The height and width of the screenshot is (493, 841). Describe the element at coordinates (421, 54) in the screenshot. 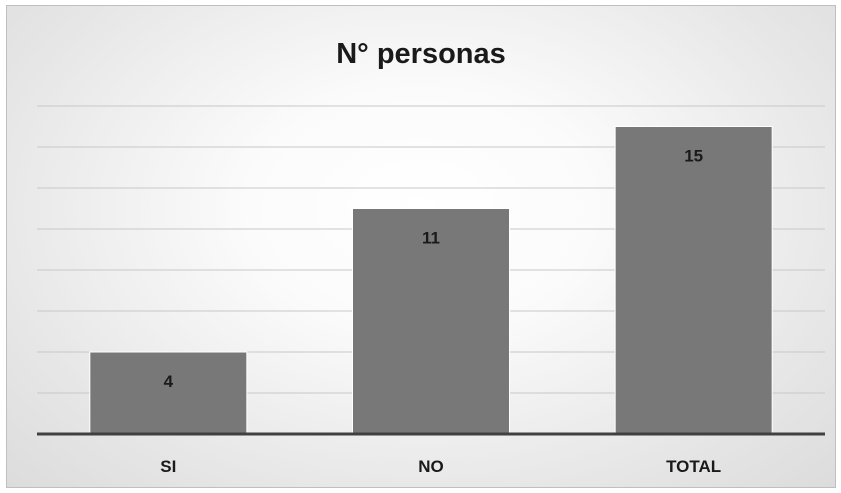

I see `chart-title: N° personas` at that location.